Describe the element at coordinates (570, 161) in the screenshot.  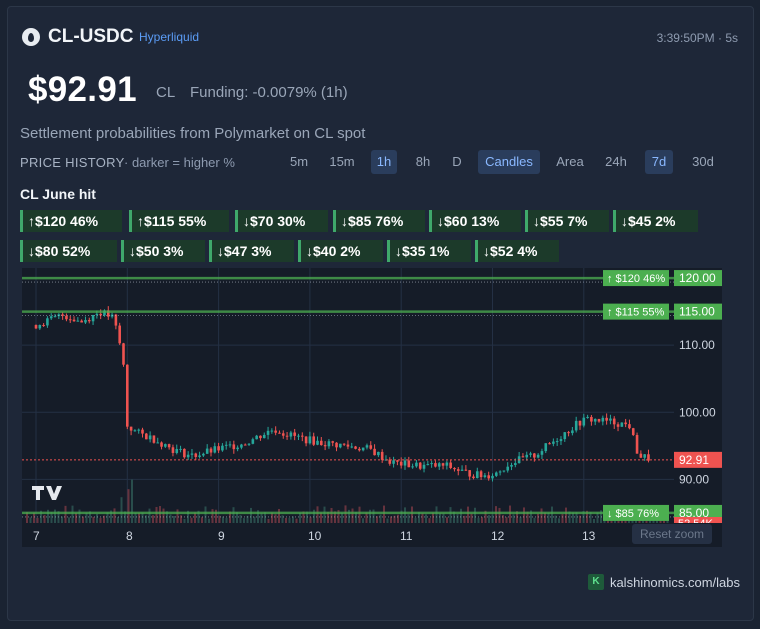
I see `chart-type-area: Area` at that location.